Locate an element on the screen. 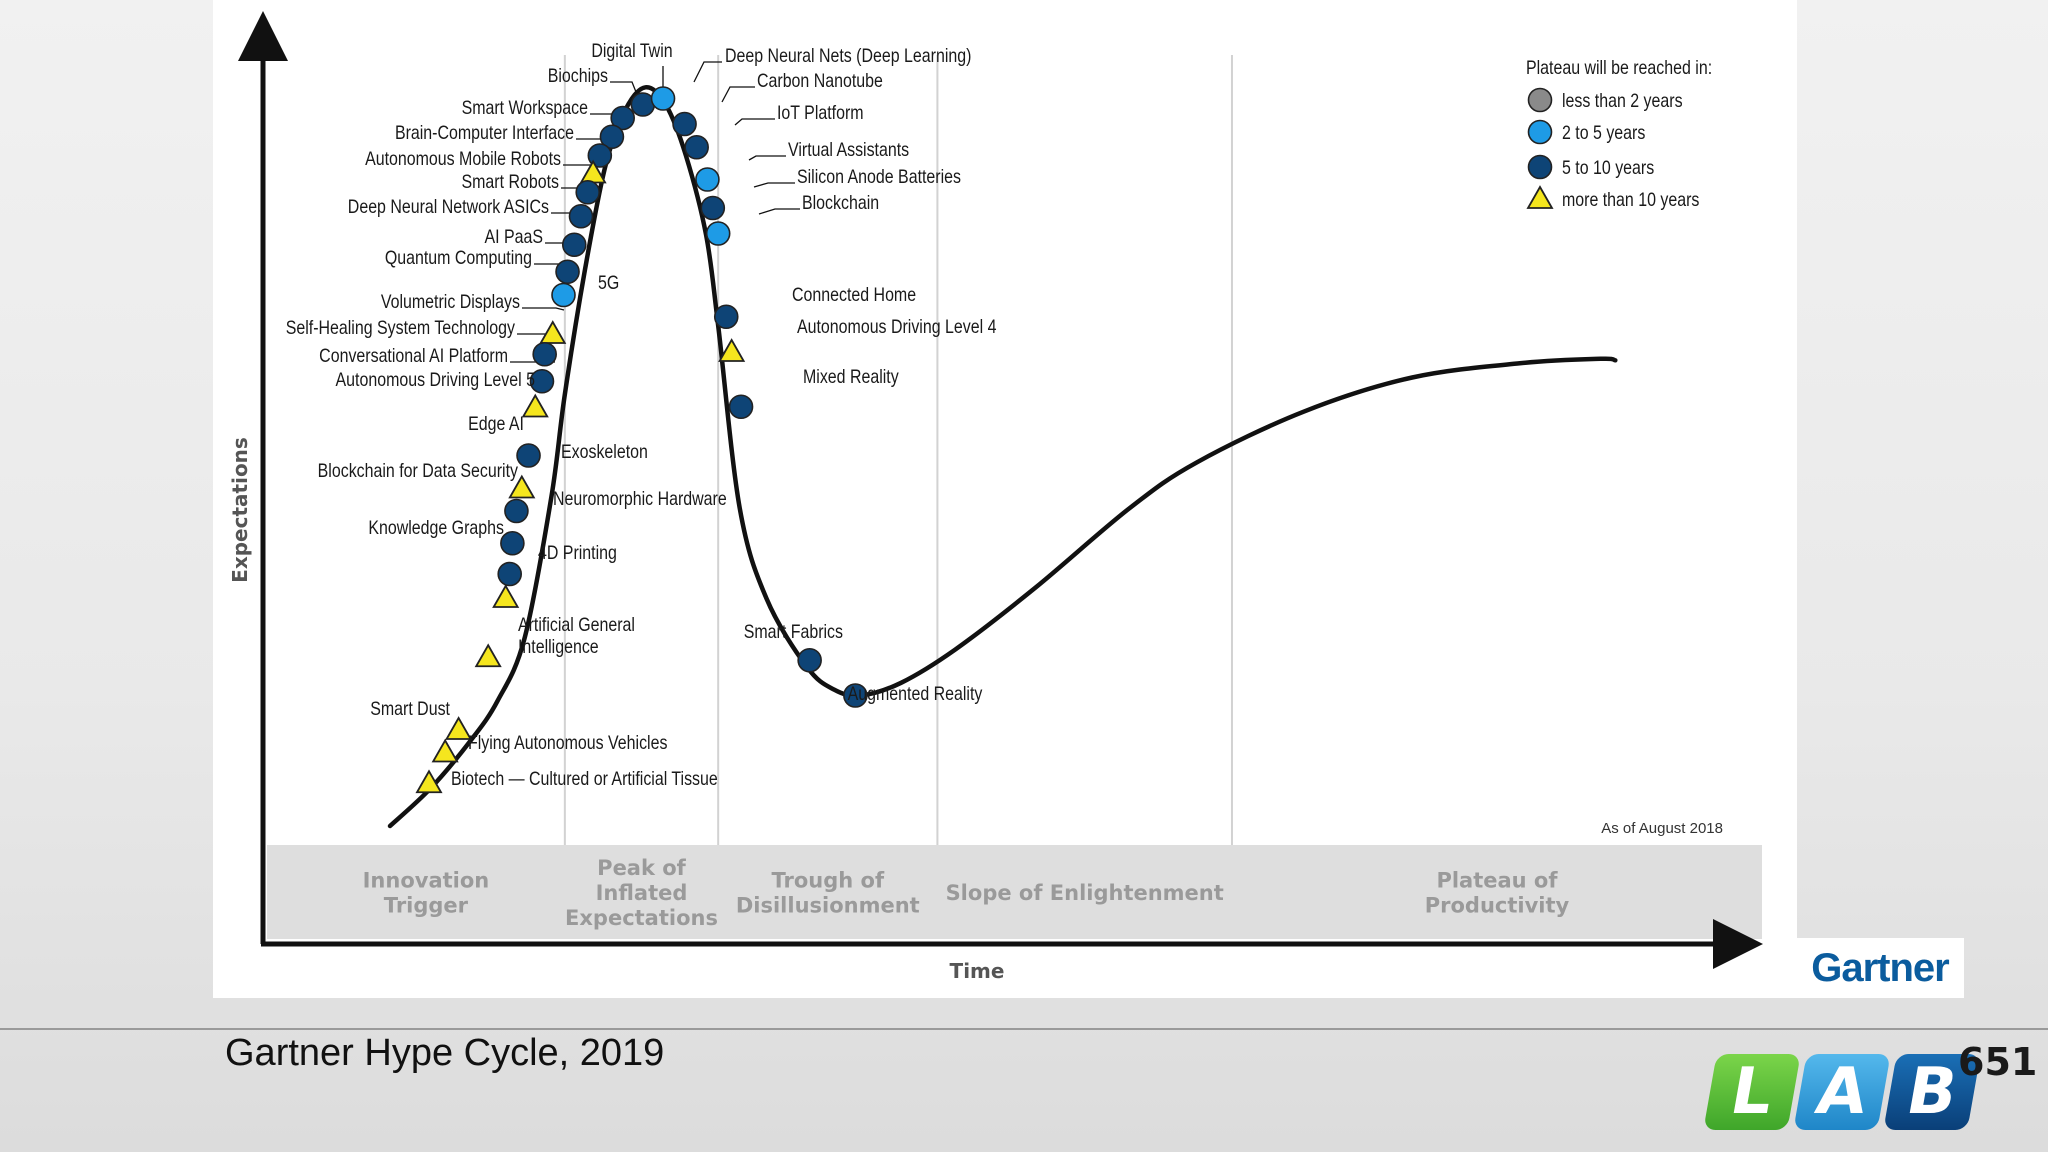 This screenshot has height=1152, width=2048. phase-band is located at coordinates (1014, 892).